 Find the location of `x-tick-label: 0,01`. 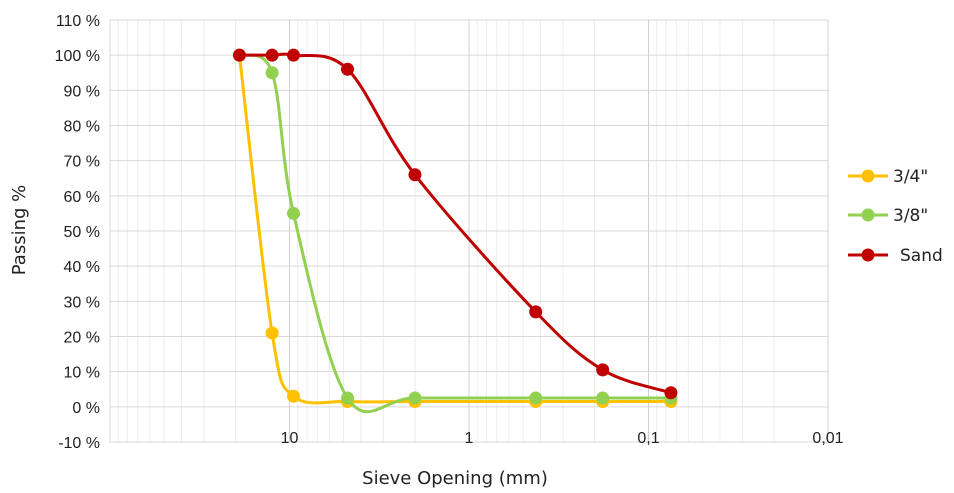

x-tick-label: 0,01 is located at coordinates (827, 438).